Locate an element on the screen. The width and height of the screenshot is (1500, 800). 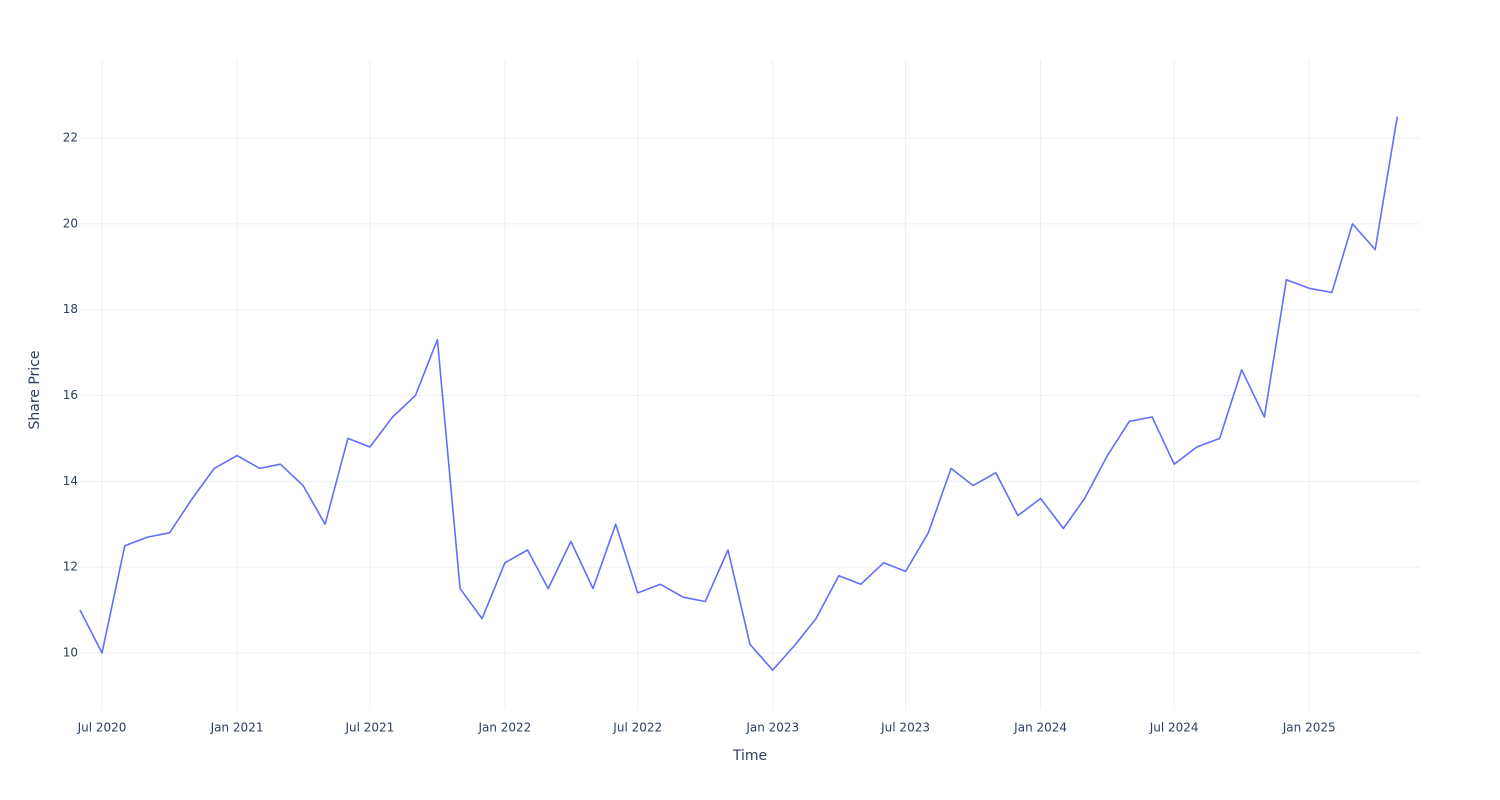
x-tick-label: Jan 2025 is located at coordinates (1309, 728).